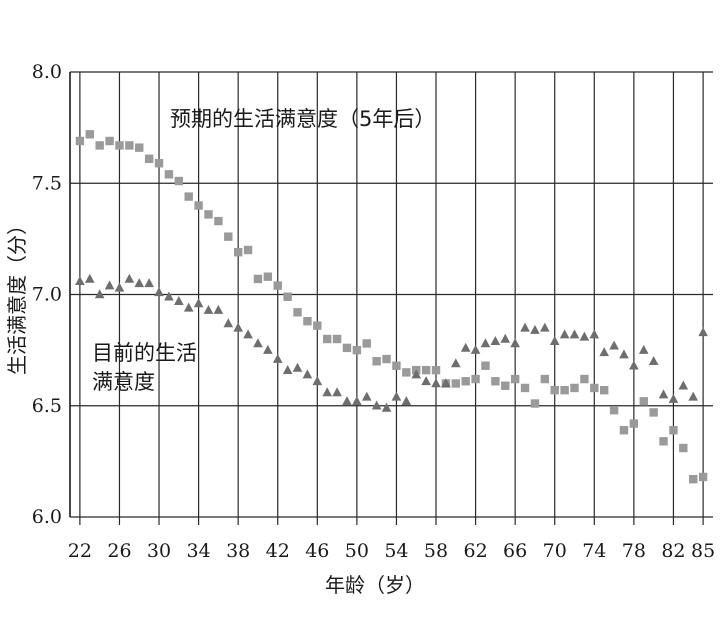 This screenshot has width=720, height=628. What do you see at coordinates (47, 295) in the screenshot?
I see `y-tick-label: 7.0` at bounding box center [47, 295].